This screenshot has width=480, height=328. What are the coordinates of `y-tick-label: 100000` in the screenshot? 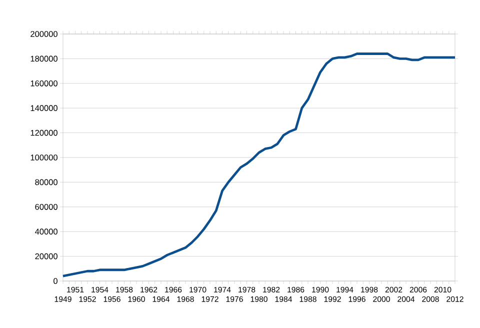 It's located at (44, 157).